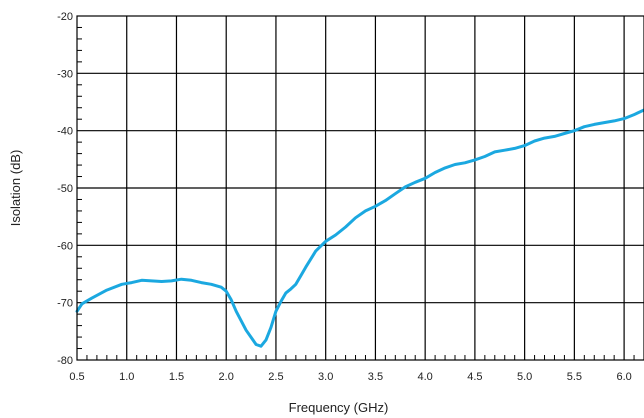 This screenshot has height=418, width=644. I want to click on x-tick-label: 3.0, so click(325, 377).